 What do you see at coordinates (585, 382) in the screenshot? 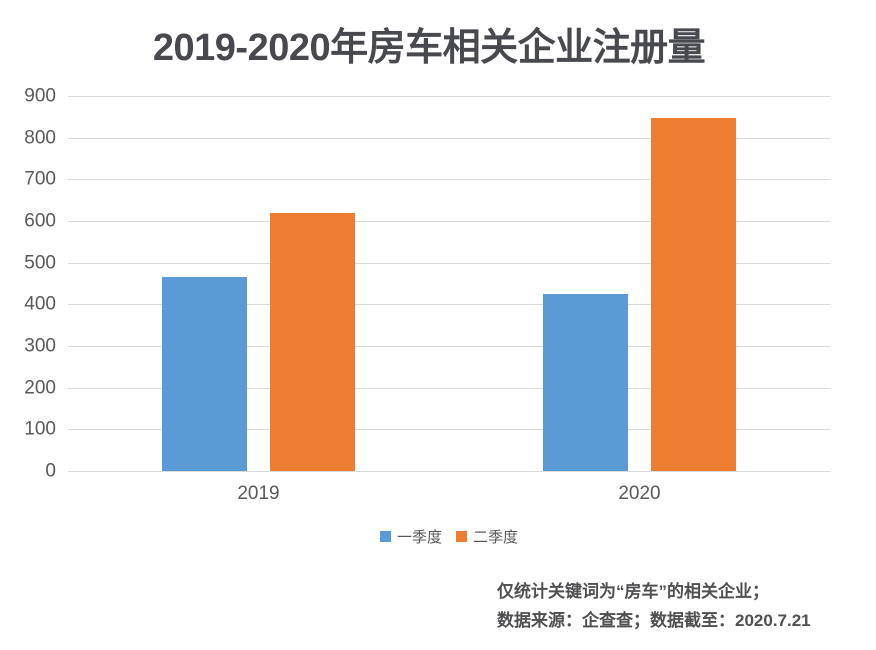
I see `bar-2020-一季度` at bounding box center [585, 382].